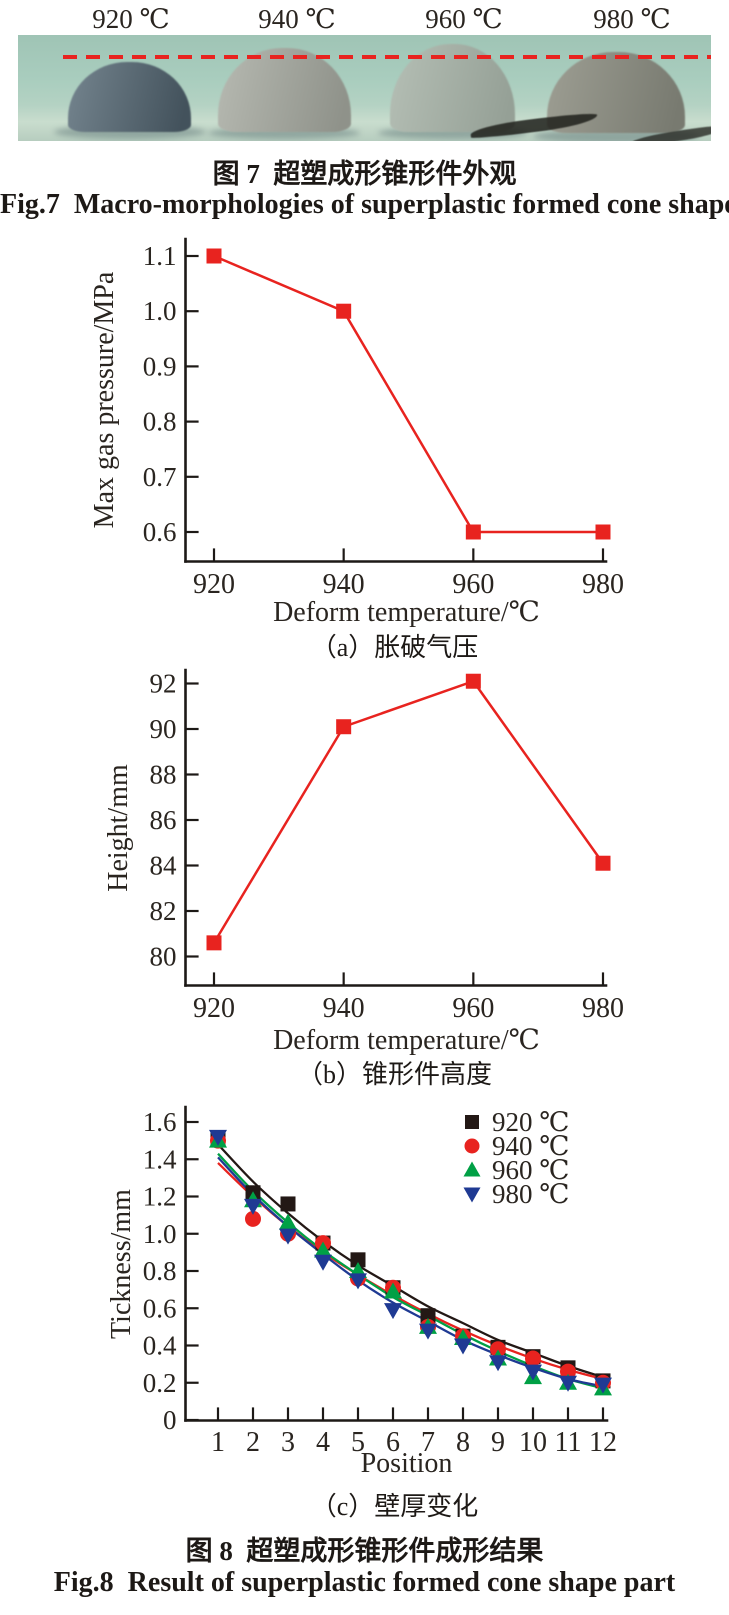  What do you see at coordinates (406, 1463) in the screenshot?
I see `chart-c-xaxis-title: Position` at bounding box center [406, 1463].